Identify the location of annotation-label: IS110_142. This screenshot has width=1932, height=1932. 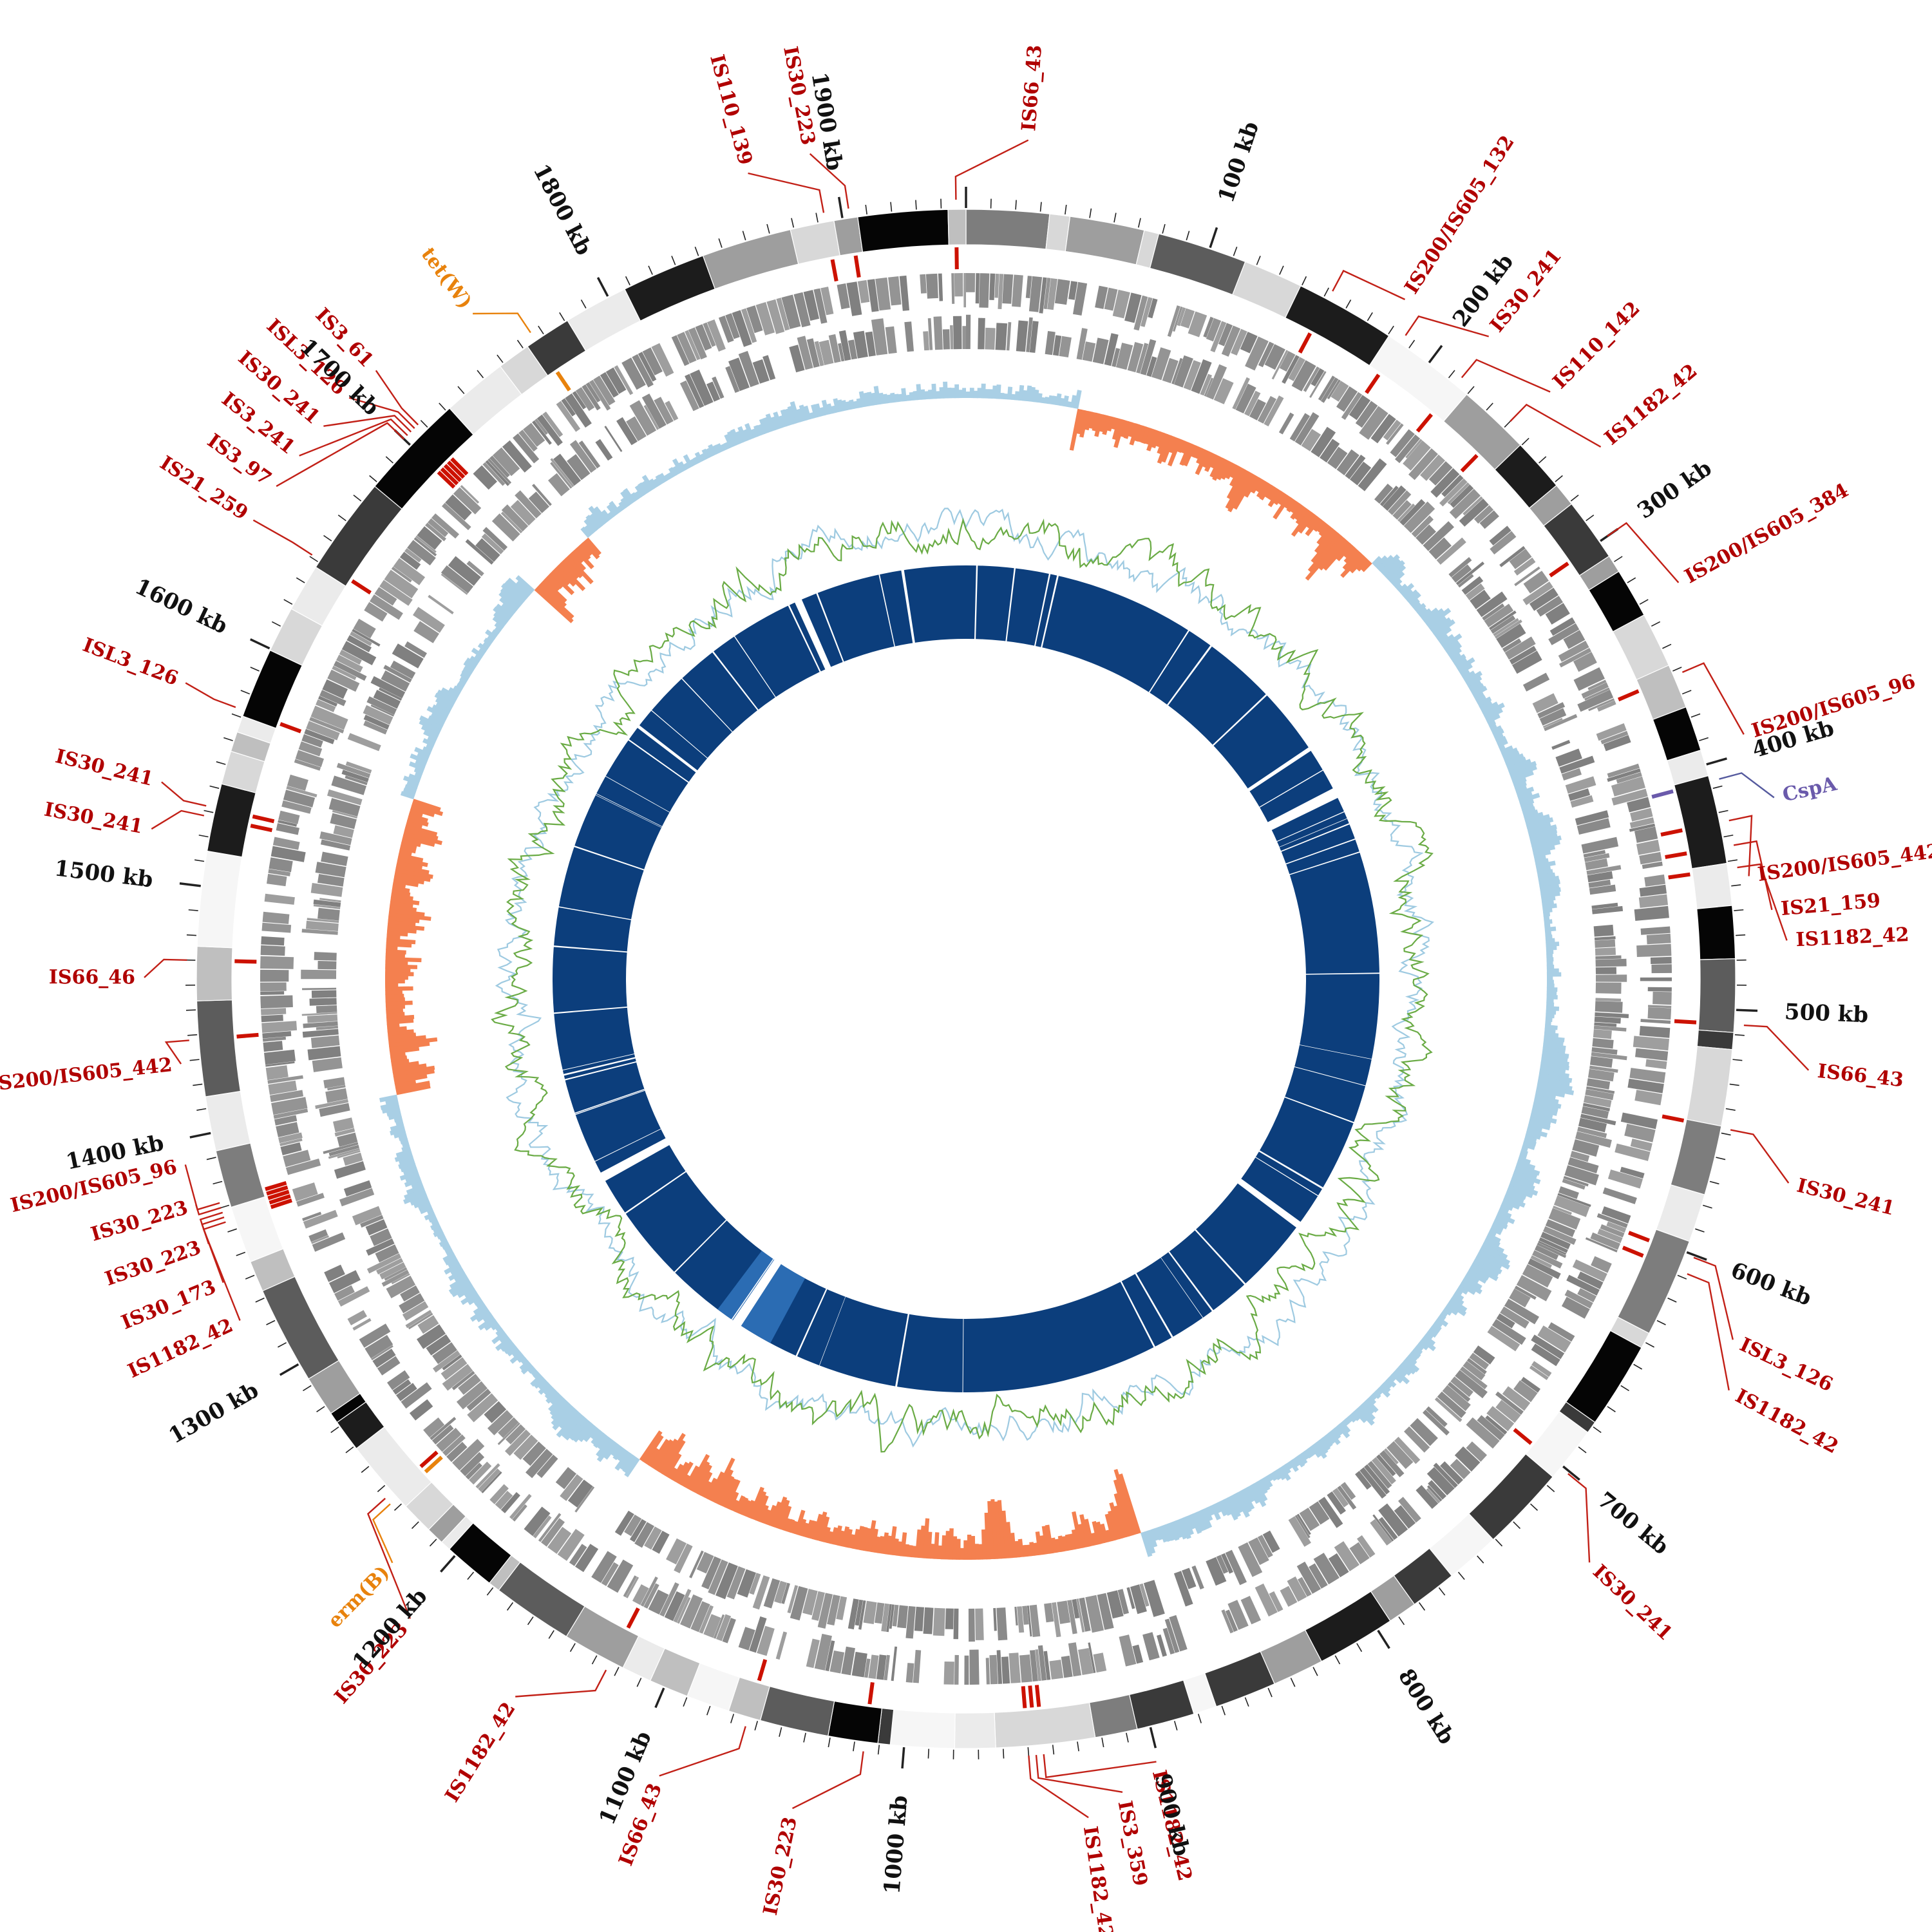
(1597, 346).